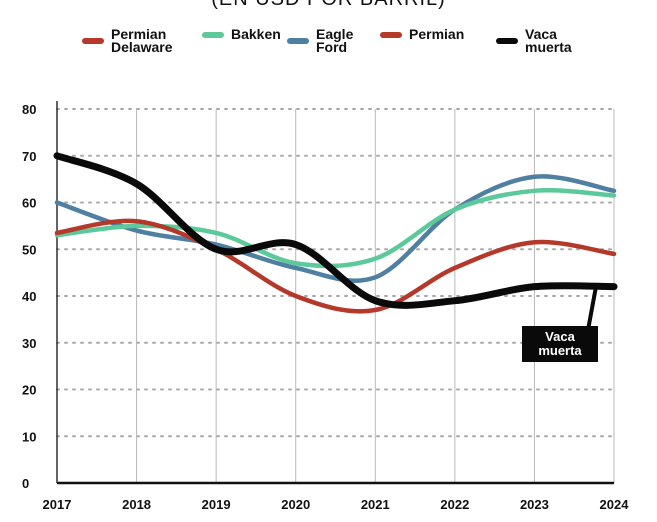 This screenshot has width=657, height=522. I want to click on legend-label-eagle-ford: Eagle Ford, so click(335, 40).